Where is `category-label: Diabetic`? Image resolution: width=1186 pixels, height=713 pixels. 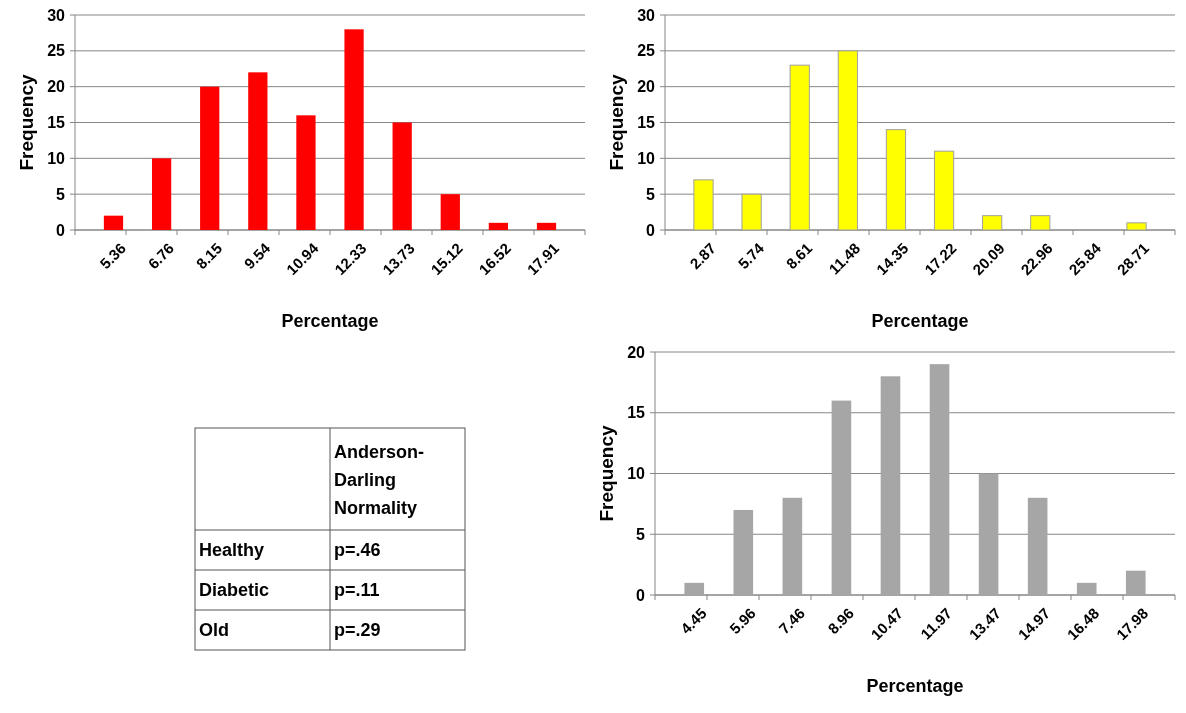
category-label: Diabetic is located at coordinates (234, 590).